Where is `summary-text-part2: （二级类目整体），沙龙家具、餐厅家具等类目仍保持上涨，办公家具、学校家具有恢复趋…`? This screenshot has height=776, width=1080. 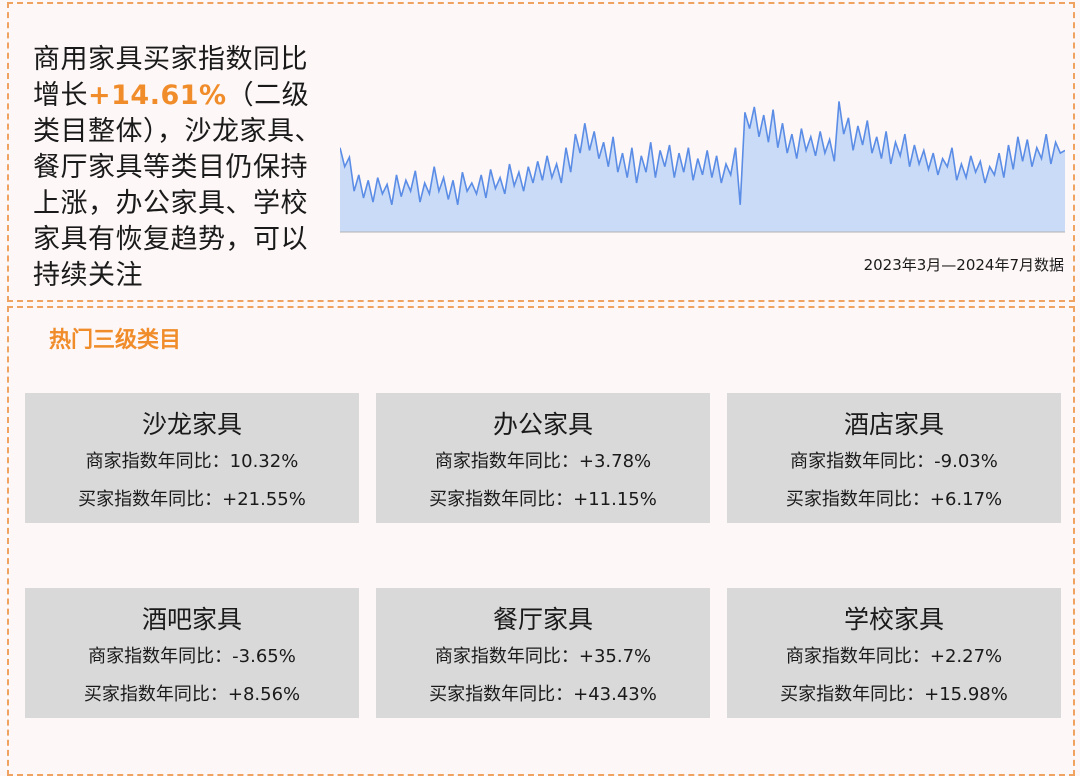 summary-text-part2: （二级类目整体），沙龙家具、餐厅家具等类目仍保持上涨，办公家具、学校家具有恢复趋… is located at coordinates (177, 185).